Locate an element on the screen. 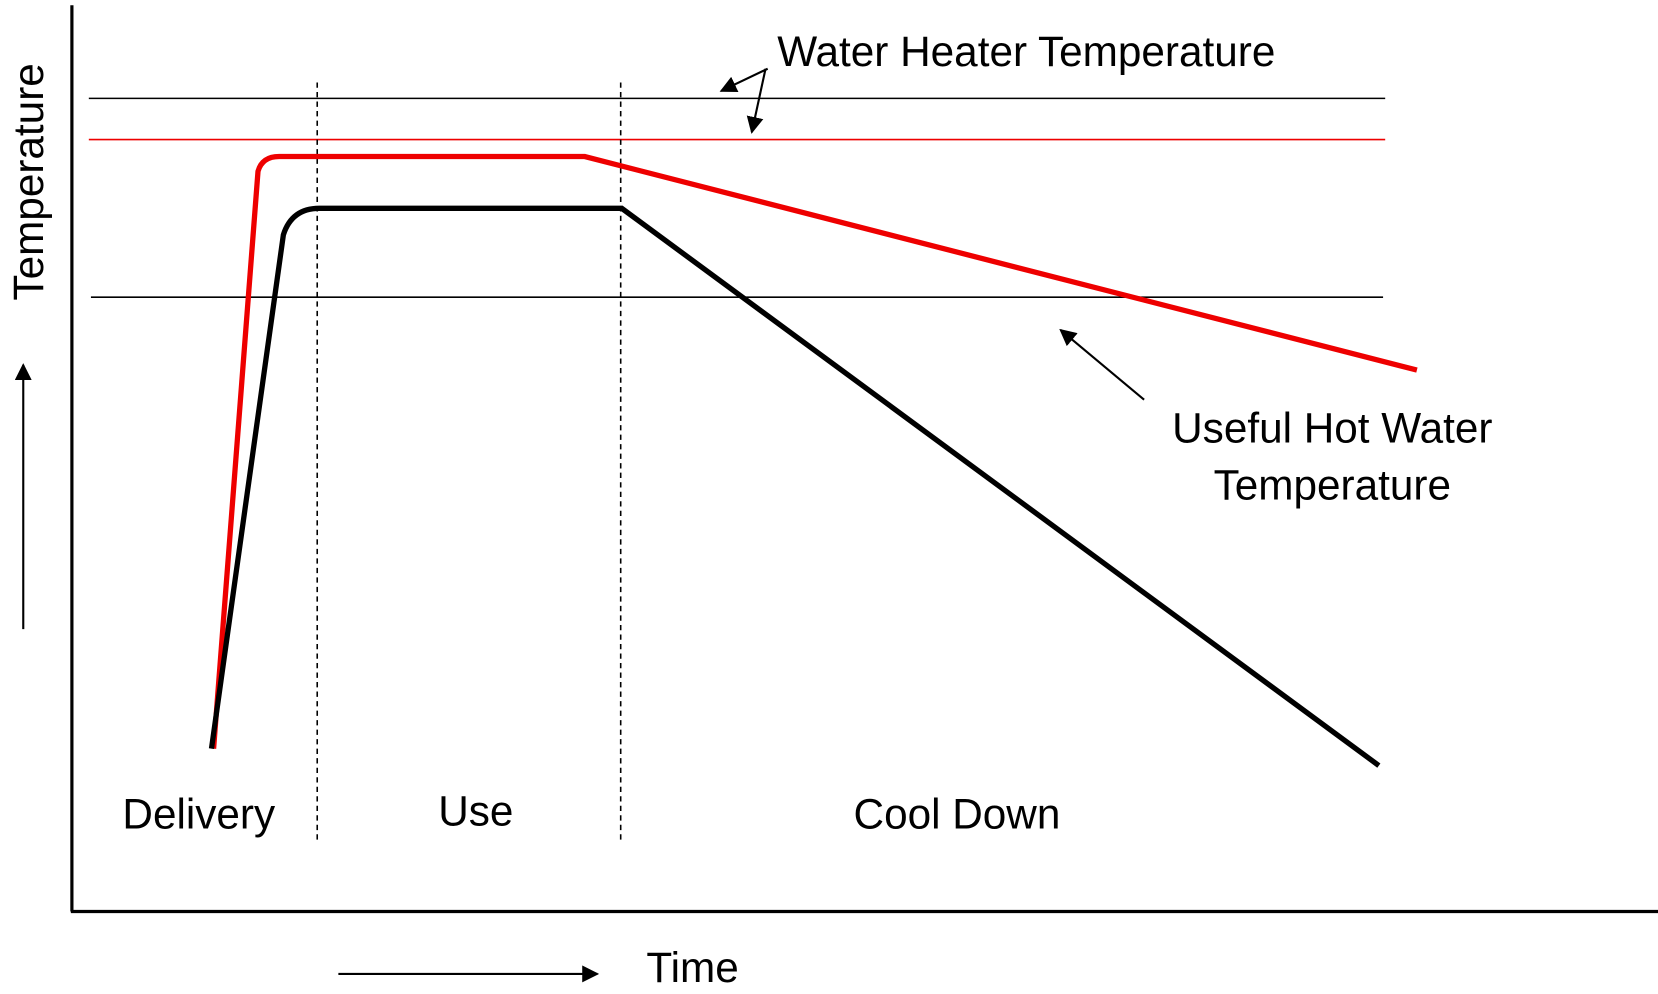 This screenshot has height=994, width=1658. annotation: Useful Hot Water is located at coordinates (1332, 428).